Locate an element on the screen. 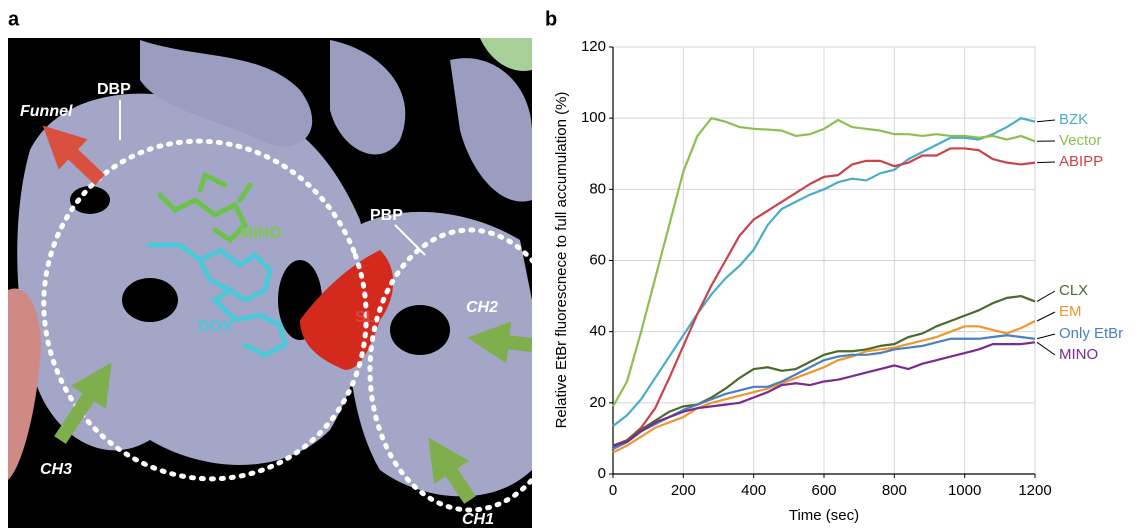  image-label: PBP is located at coordinates (386, 215).